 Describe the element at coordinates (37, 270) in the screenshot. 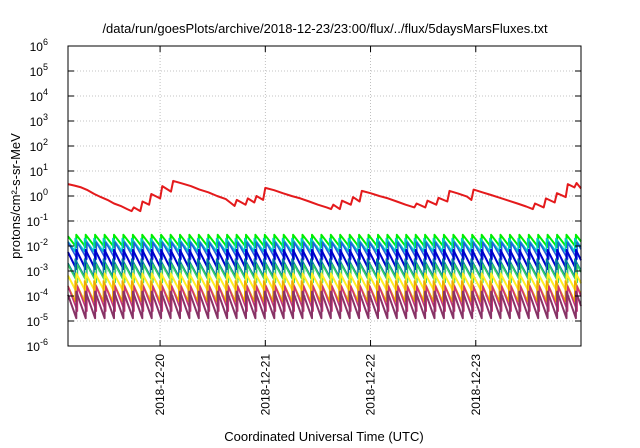

I see `y-tick-label: 10⁻³` at that location.